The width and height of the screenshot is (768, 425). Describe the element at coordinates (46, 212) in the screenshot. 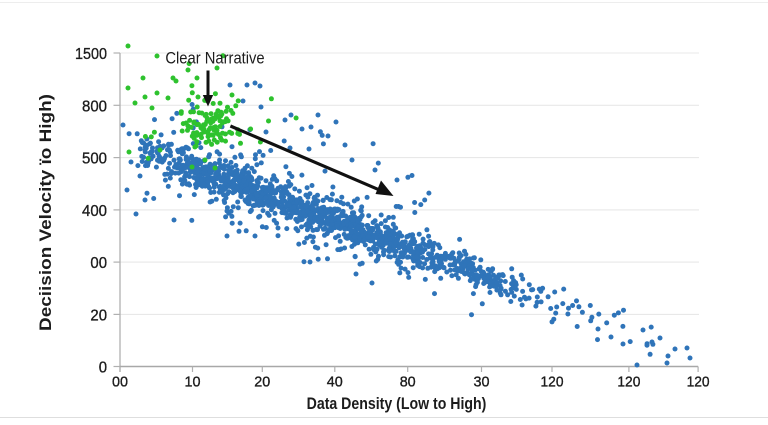

I see `svg-text: Deciision Velocity ïo High)` at that location.